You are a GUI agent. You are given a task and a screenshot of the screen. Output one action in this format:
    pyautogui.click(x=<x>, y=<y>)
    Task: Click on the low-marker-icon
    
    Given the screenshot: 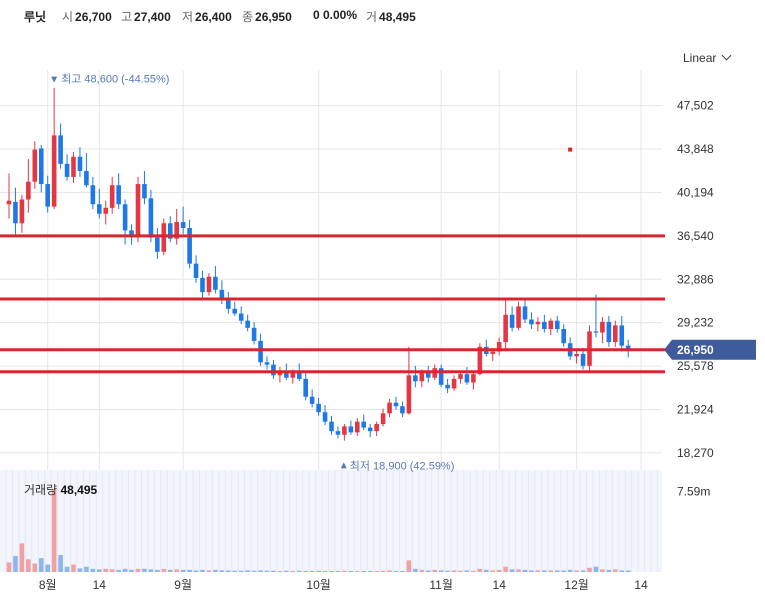 What is the action you would take?
    pyautogui.click(x=343, y=465)
    